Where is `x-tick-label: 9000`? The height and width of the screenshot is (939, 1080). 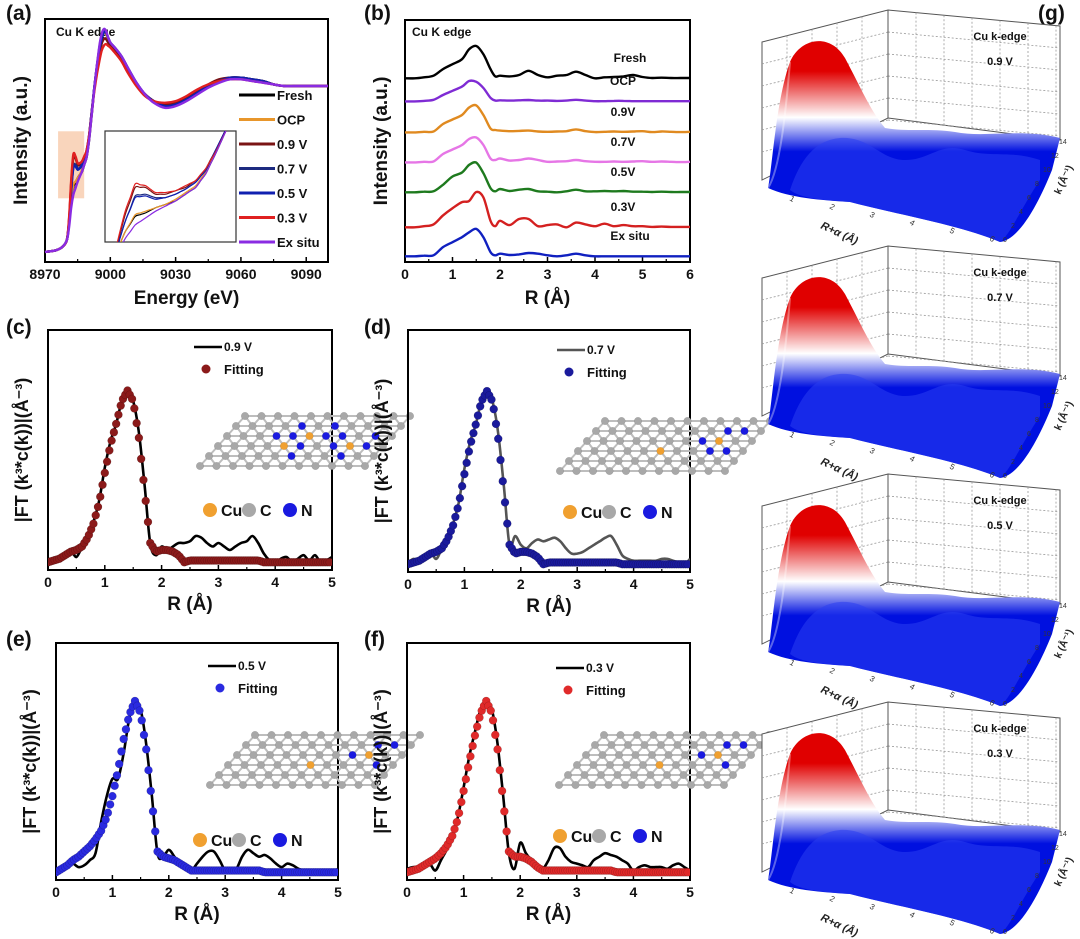
x-tick-label: 9000 is located at coordinates (110, 274).